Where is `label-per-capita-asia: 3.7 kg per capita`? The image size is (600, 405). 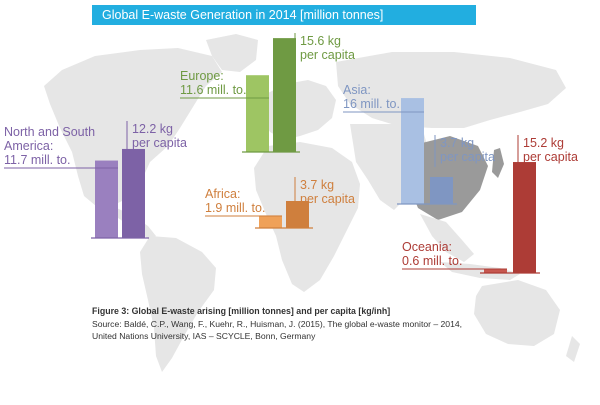
label-per-capita-asia: 3.7 kg per capita is located at coordinates (467, 150).